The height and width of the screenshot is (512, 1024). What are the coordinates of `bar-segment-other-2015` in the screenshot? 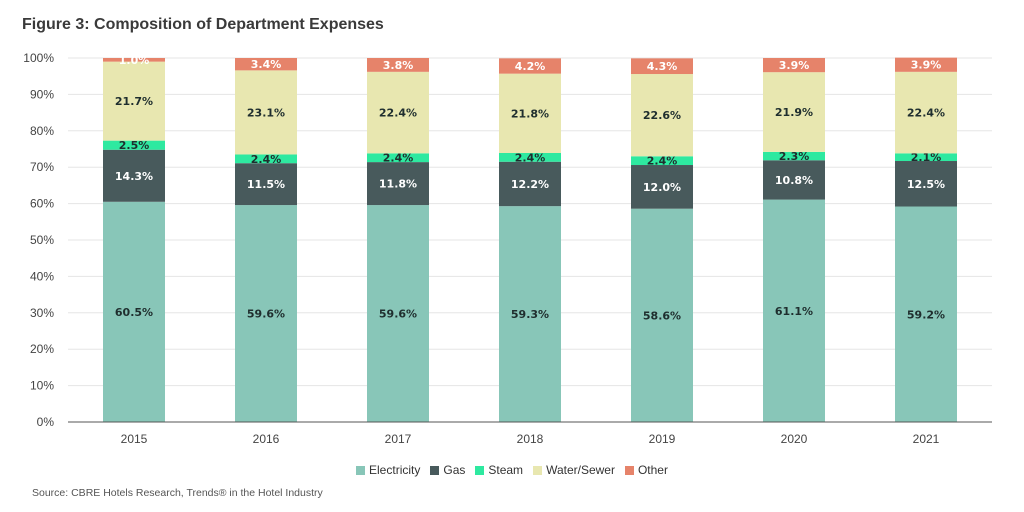 It's located at (134, 60).